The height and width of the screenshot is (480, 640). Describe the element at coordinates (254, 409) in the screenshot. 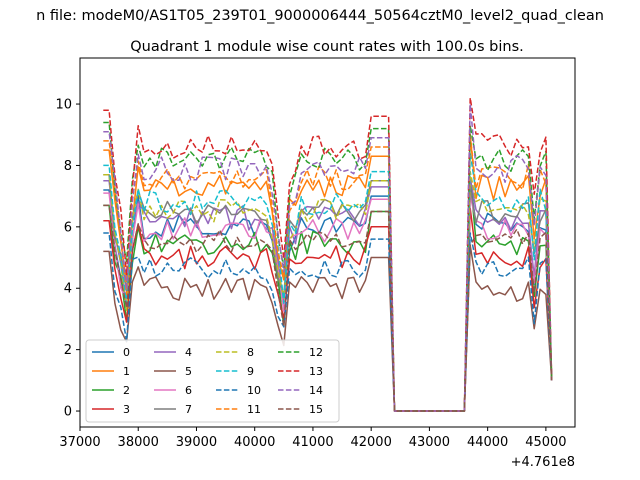

I see `legend-label-11: 11` at that location.